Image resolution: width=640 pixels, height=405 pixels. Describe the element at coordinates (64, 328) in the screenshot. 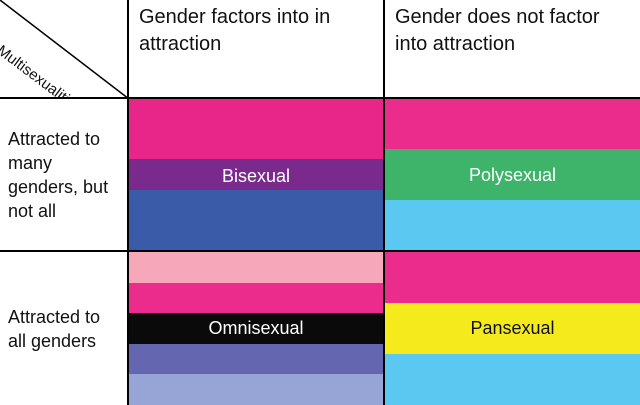

I see `row-header-all-genders: Attracted to all genders` at that location.